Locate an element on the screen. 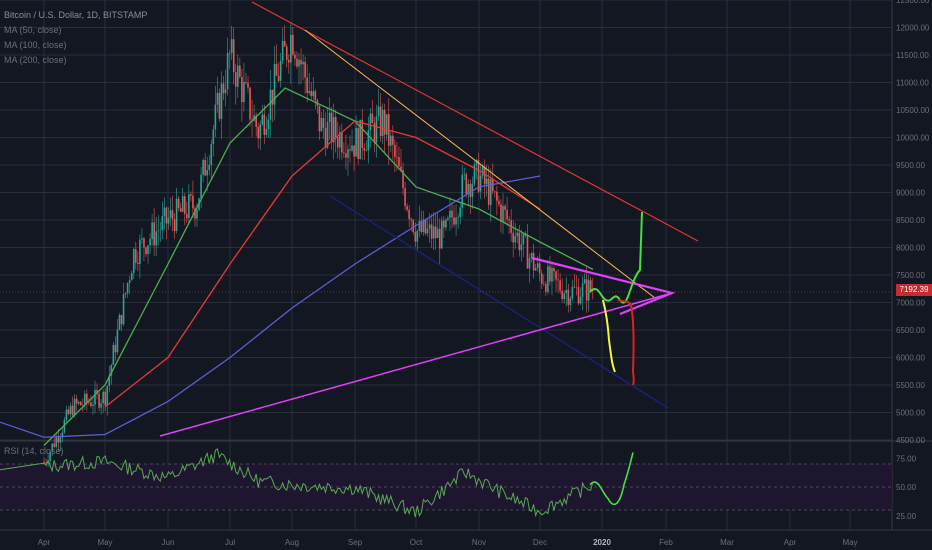  bullish-projection is located at coordinates (616, 257).